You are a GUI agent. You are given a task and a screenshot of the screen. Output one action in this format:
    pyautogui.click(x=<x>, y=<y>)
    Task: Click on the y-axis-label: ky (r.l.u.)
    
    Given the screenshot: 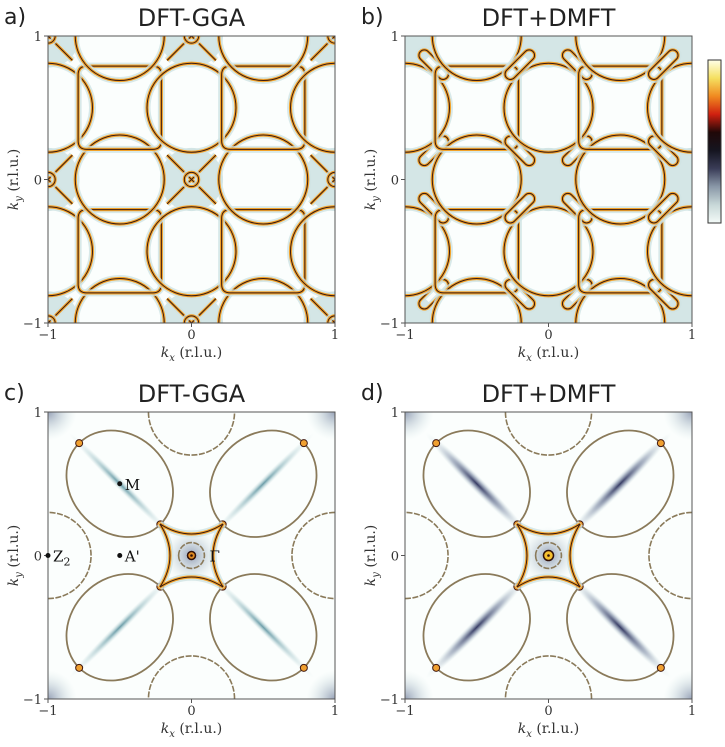 What is the action you would take?
    pyautogui.click(x=372, y=556)
    